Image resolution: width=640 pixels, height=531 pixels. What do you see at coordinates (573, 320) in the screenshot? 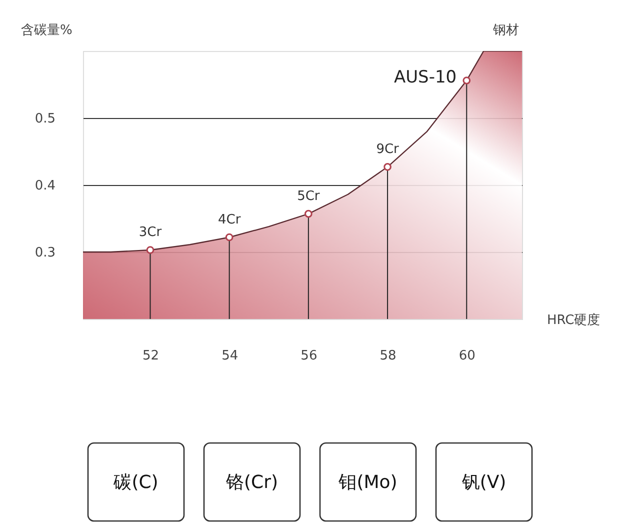
I see `x-axis-title: HRC硬度` at bounding box center [573, 320].